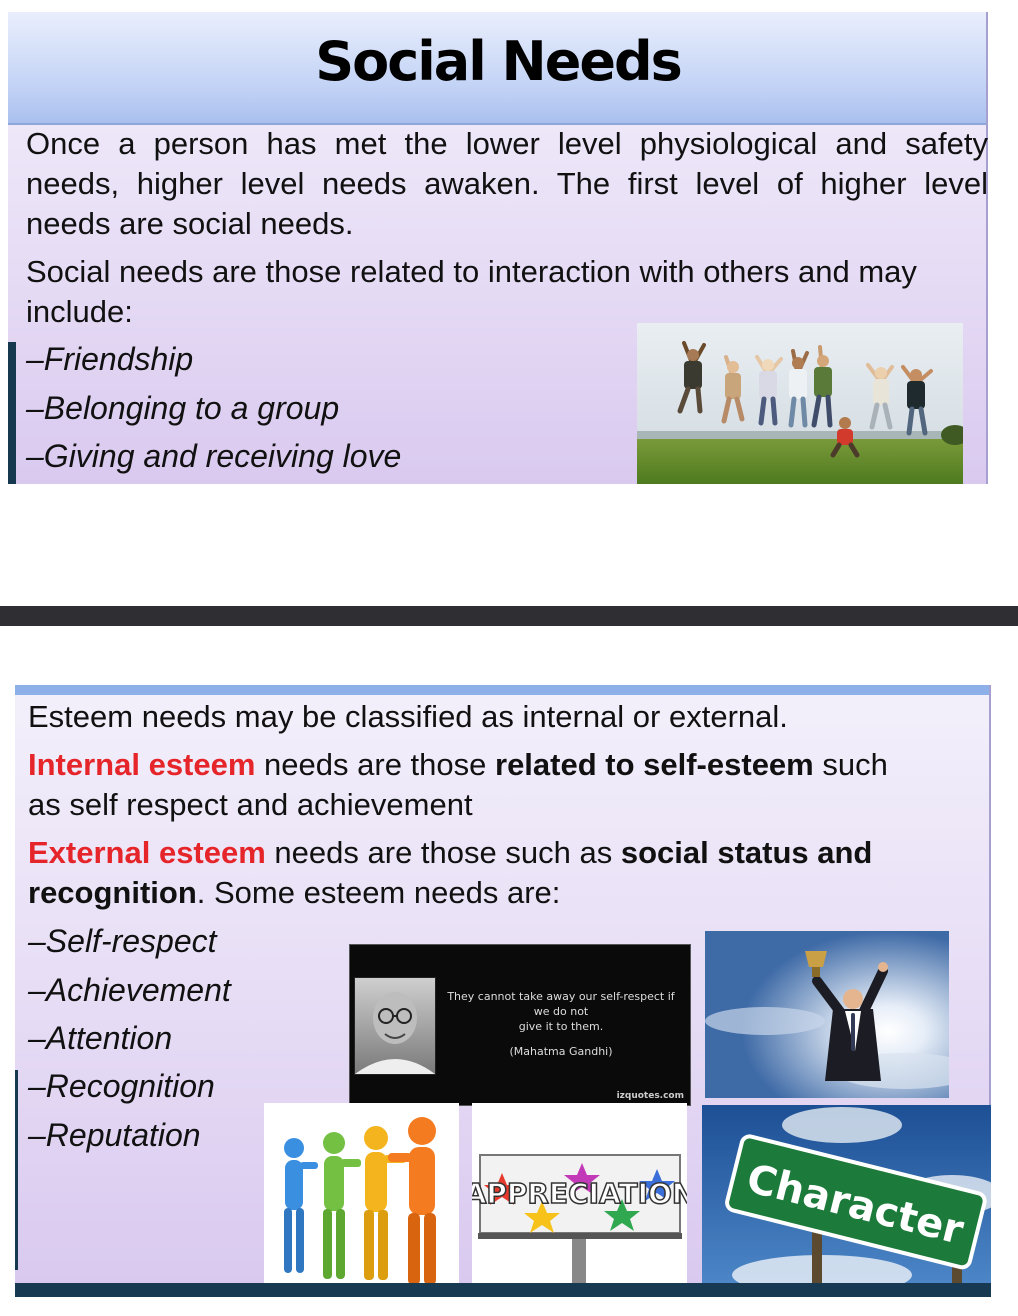  I want to click on paragraph-line: include:, so click(79, 311).